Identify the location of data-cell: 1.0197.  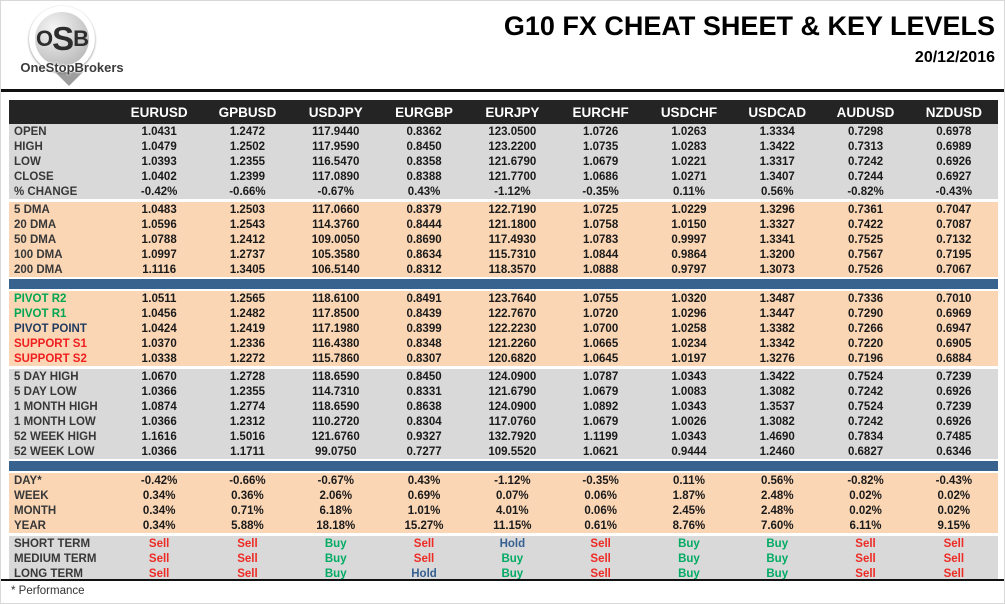
(689, 358).